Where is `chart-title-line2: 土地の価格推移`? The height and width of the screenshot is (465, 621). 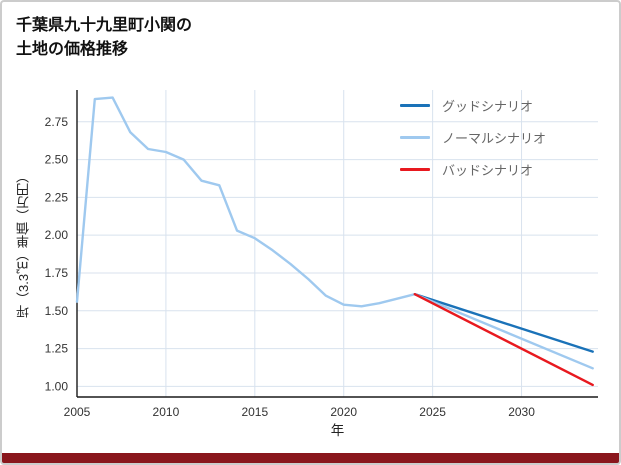 chart-title-line2: 土地の価格推移 is located at coordinates (72, 49).